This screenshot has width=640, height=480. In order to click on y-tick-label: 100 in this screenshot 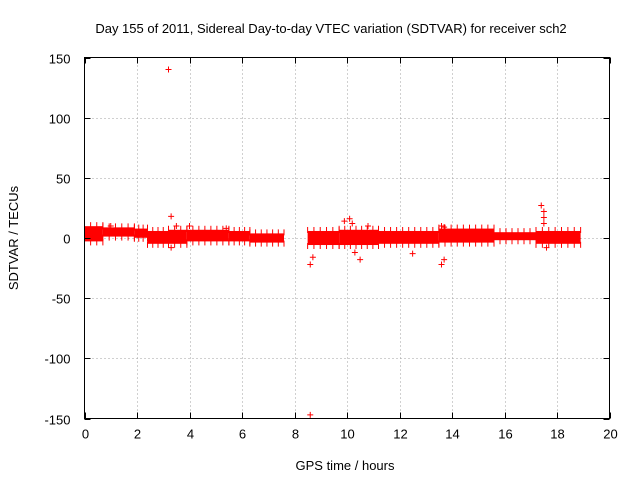, I will do `click(60, 119)`.